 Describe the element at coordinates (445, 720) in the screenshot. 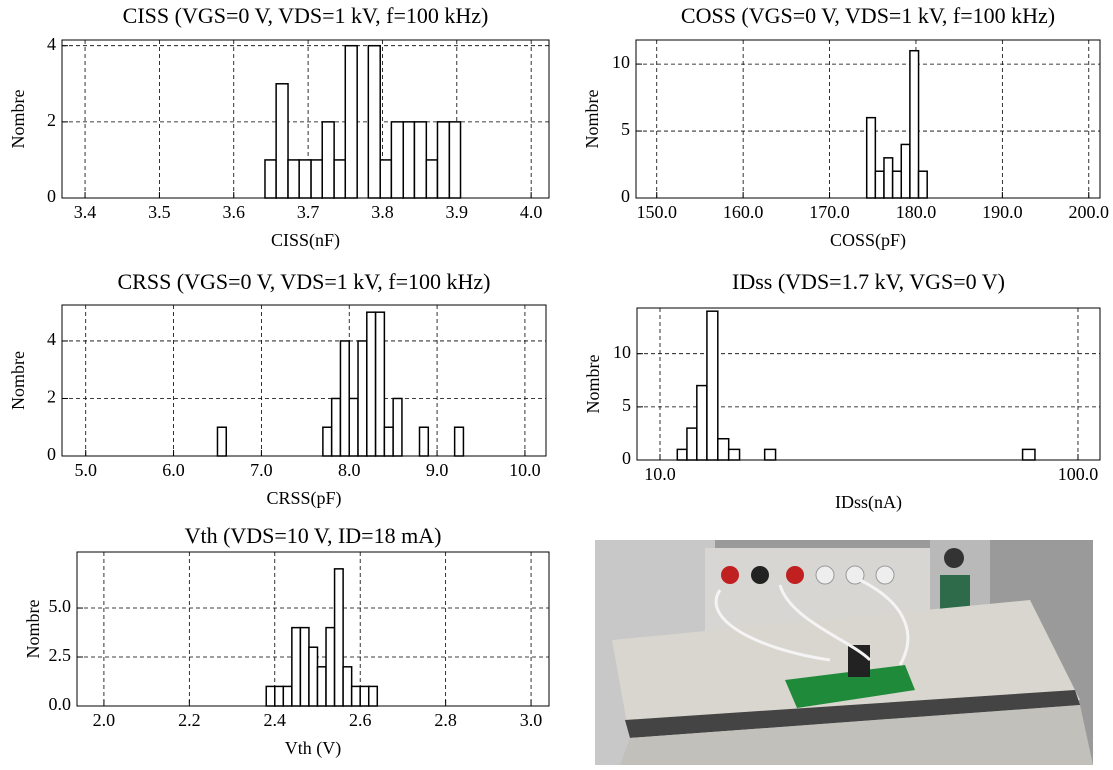

I see `x-tick-label: 2.8` at that location.